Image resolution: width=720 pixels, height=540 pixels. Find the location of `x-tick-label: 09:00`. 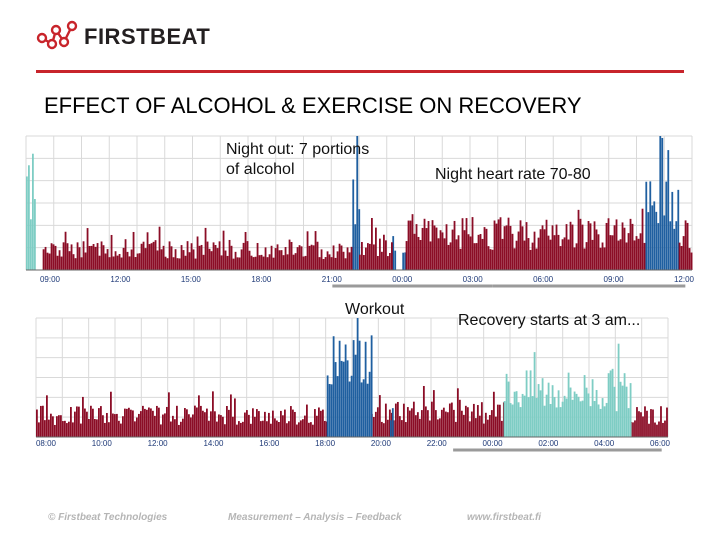

x-tick-label: 09:00 is located at coordinates (614, 279).